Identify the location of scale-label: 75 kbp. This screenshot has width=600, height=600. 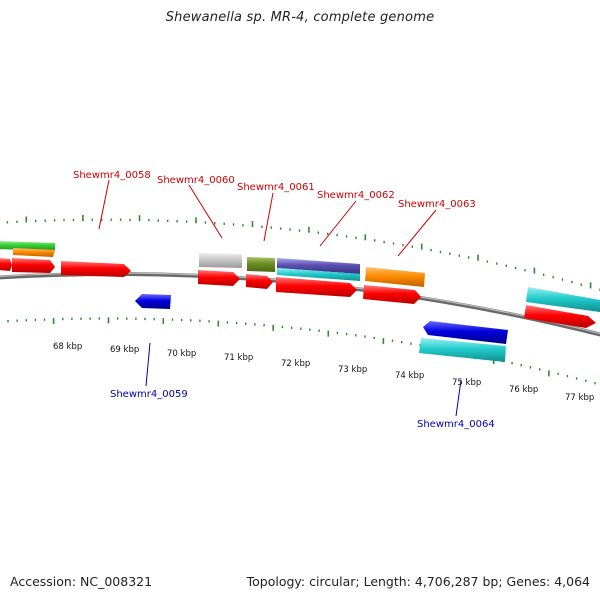
(466, 383).